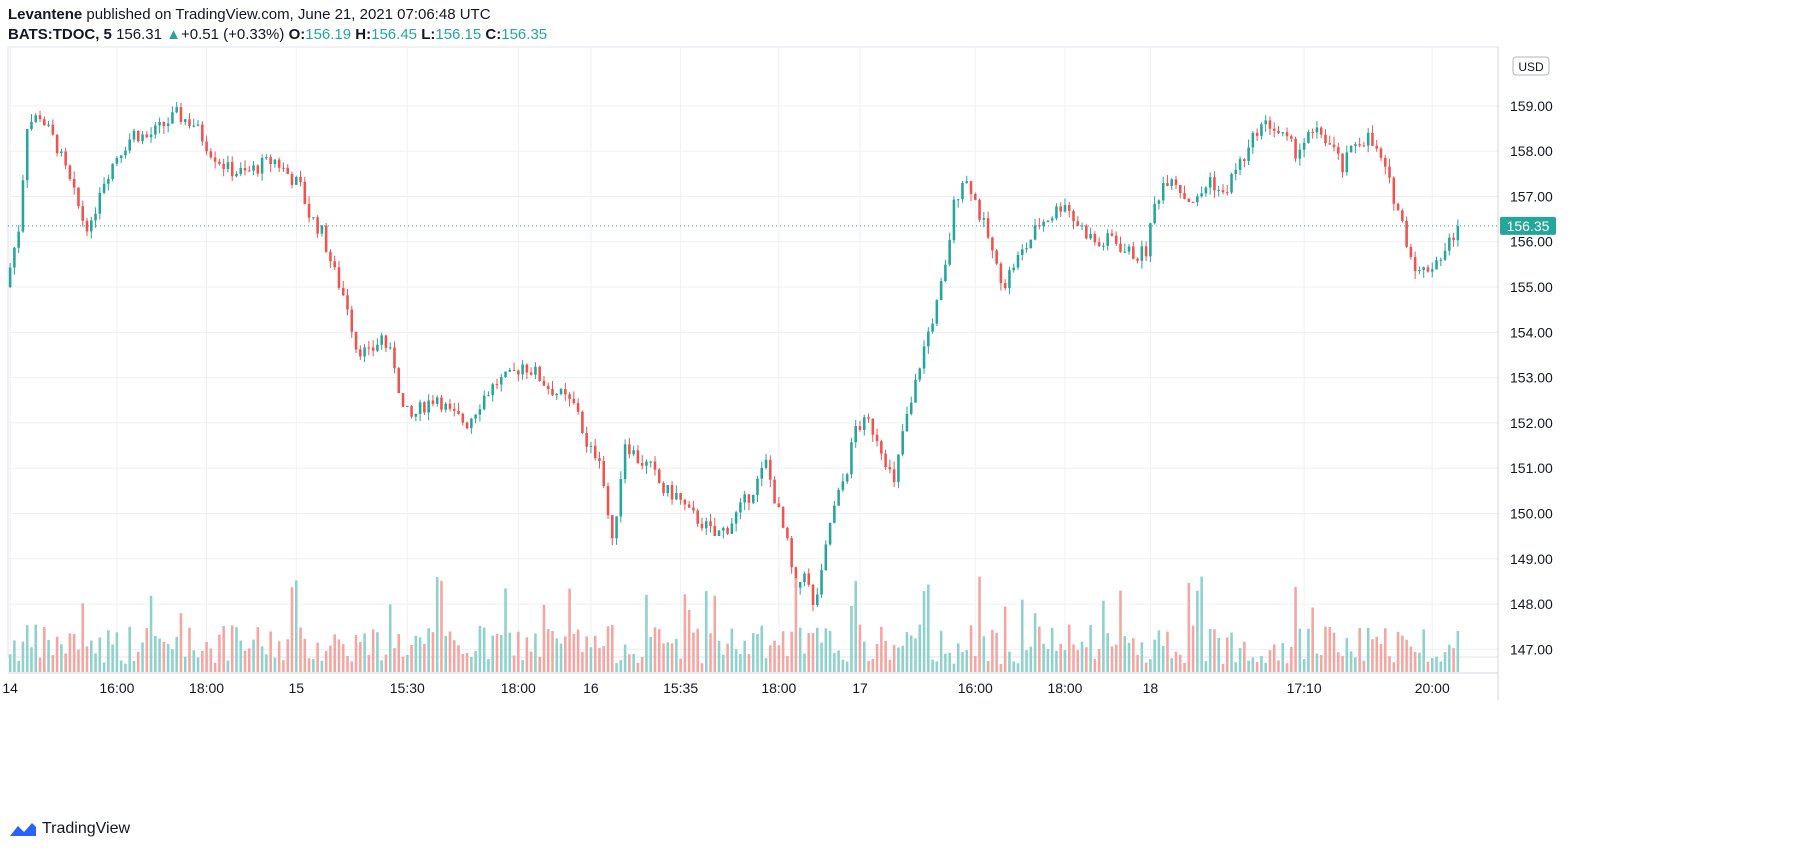 Image resolution: width=1805 pixels, height=855 pixels. Describe the element at coordinates (1531, 66) in the screenshot. I see `currency-badge` at that location.